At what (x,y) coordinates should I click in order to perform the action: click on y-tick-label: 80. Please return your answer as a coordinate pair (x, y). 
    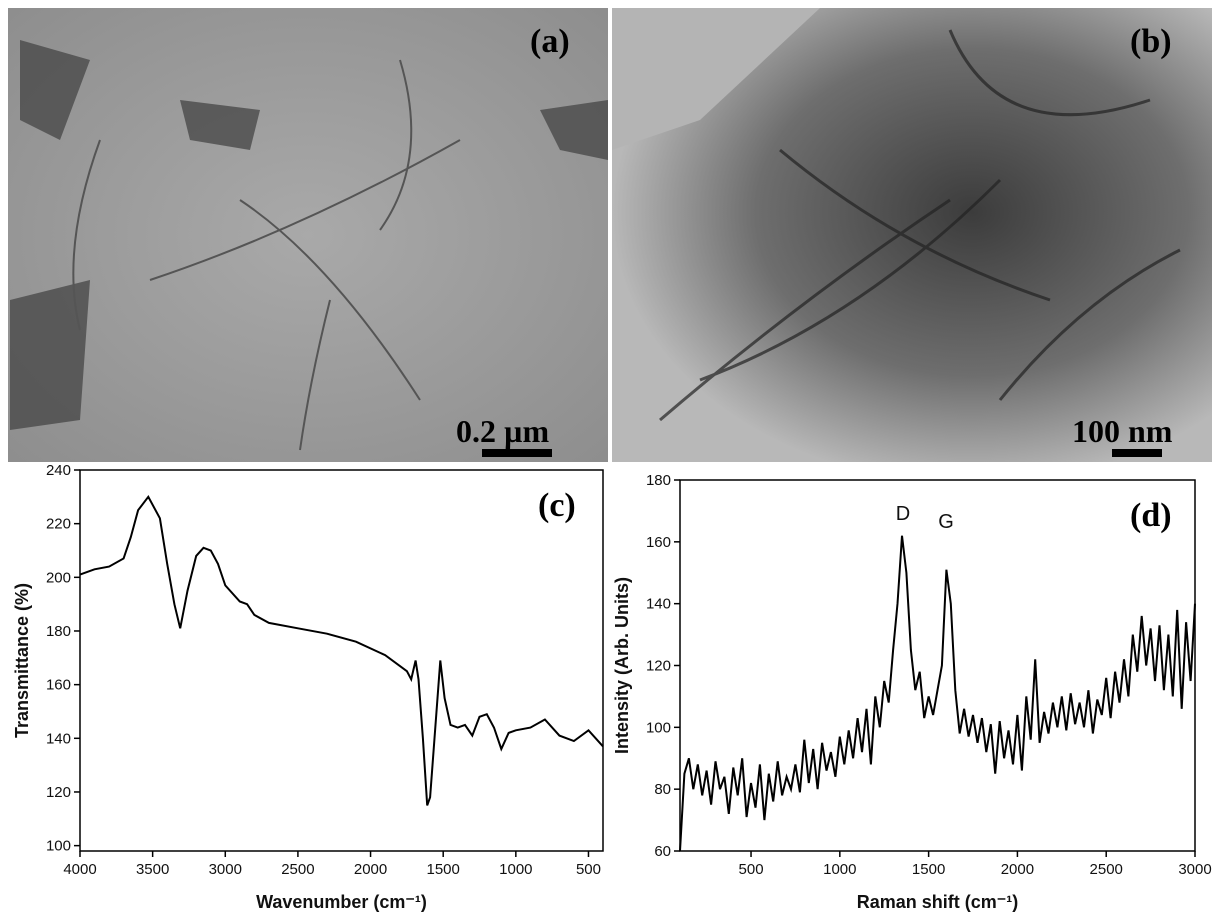
    Looking at the image, I should click on (662, 789).